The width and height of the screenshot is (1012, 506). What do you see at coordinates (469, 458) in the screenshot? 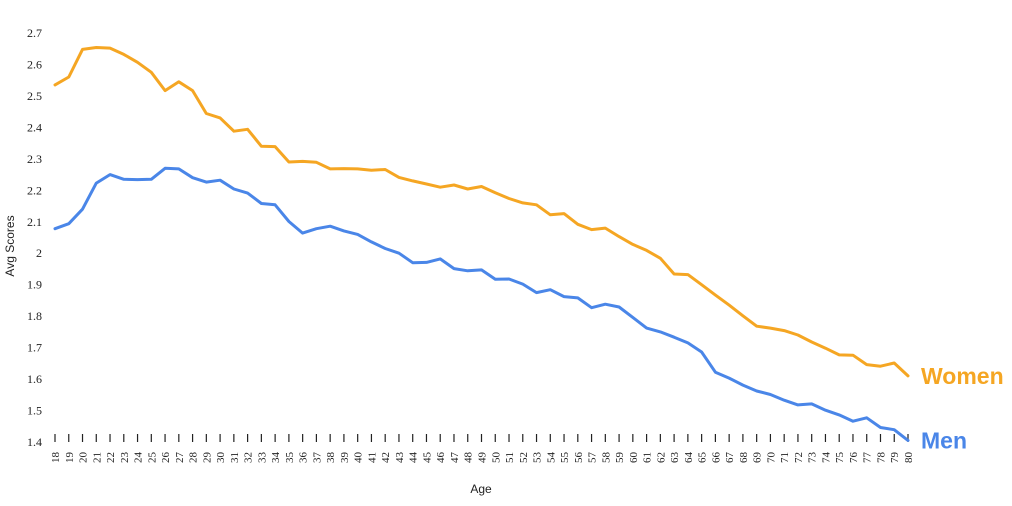
I see `x-tick-label: 48` at bounding box center [469, 458].